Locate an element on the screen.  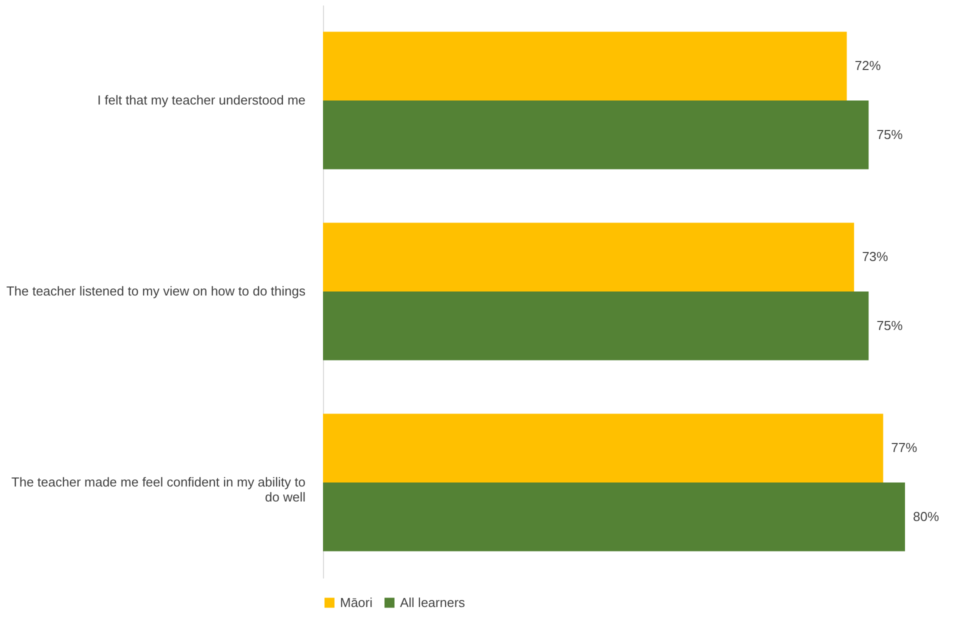
y-tick-label: I felt that my teacher understood me is located at coordinates (201, 100).